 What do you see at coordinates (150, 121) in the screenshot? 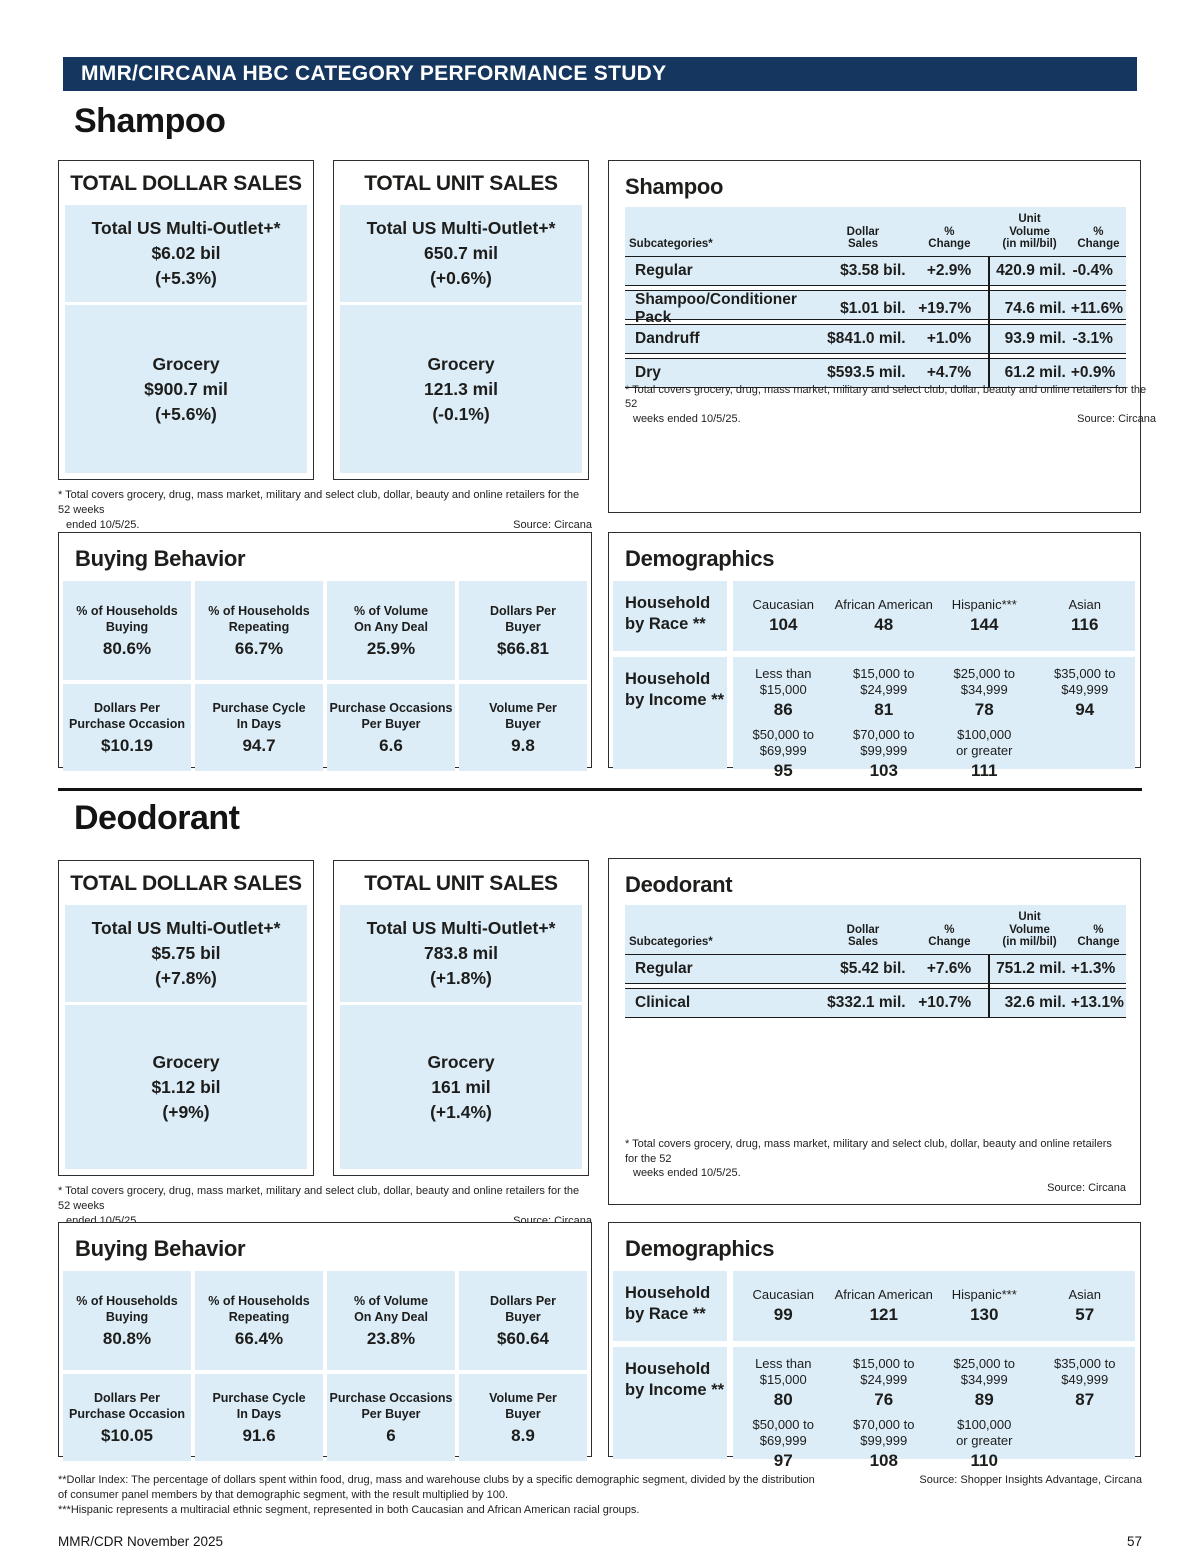
I see `shampoo-section-heading: Shampoo` at bounding box center [150, 121].